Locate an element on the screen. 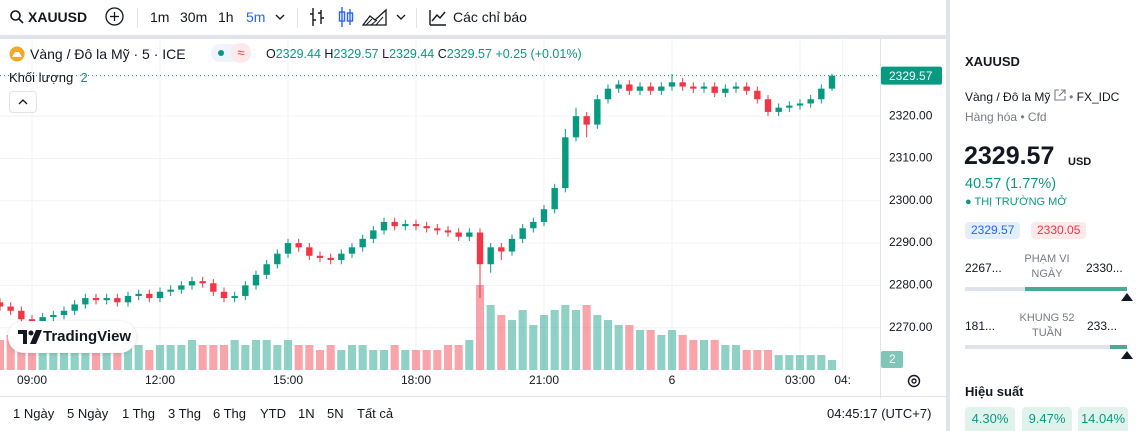 Image resolution: width=1144 pixels, height=431 pixels. range-button: 5 Ngày is located at coordinates (88, 413).